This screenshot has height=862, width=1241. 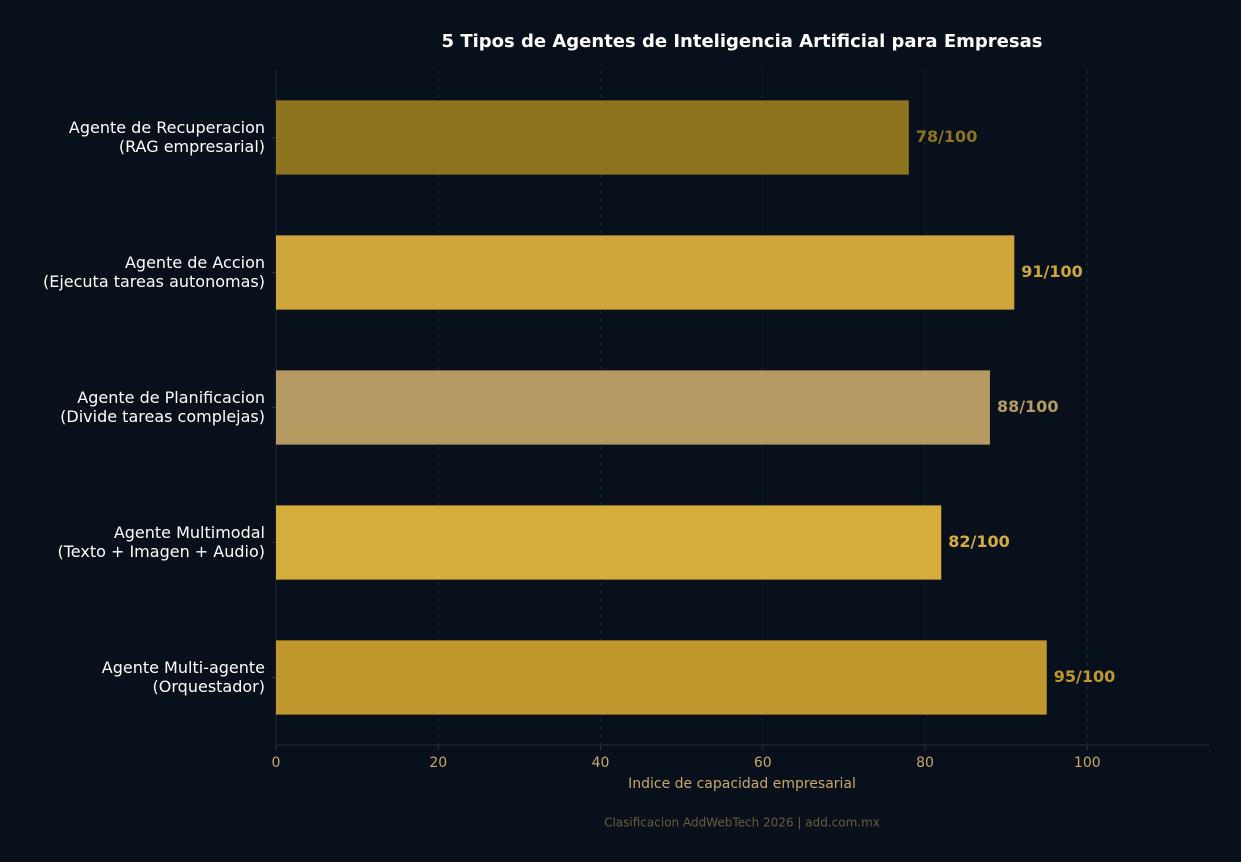 What do you see at coordinates (167, 136) in the screenshot?
I see `y-tick-label: Agente de Recuperacion (RAG empresarial)` at bounding box center [167, 136].